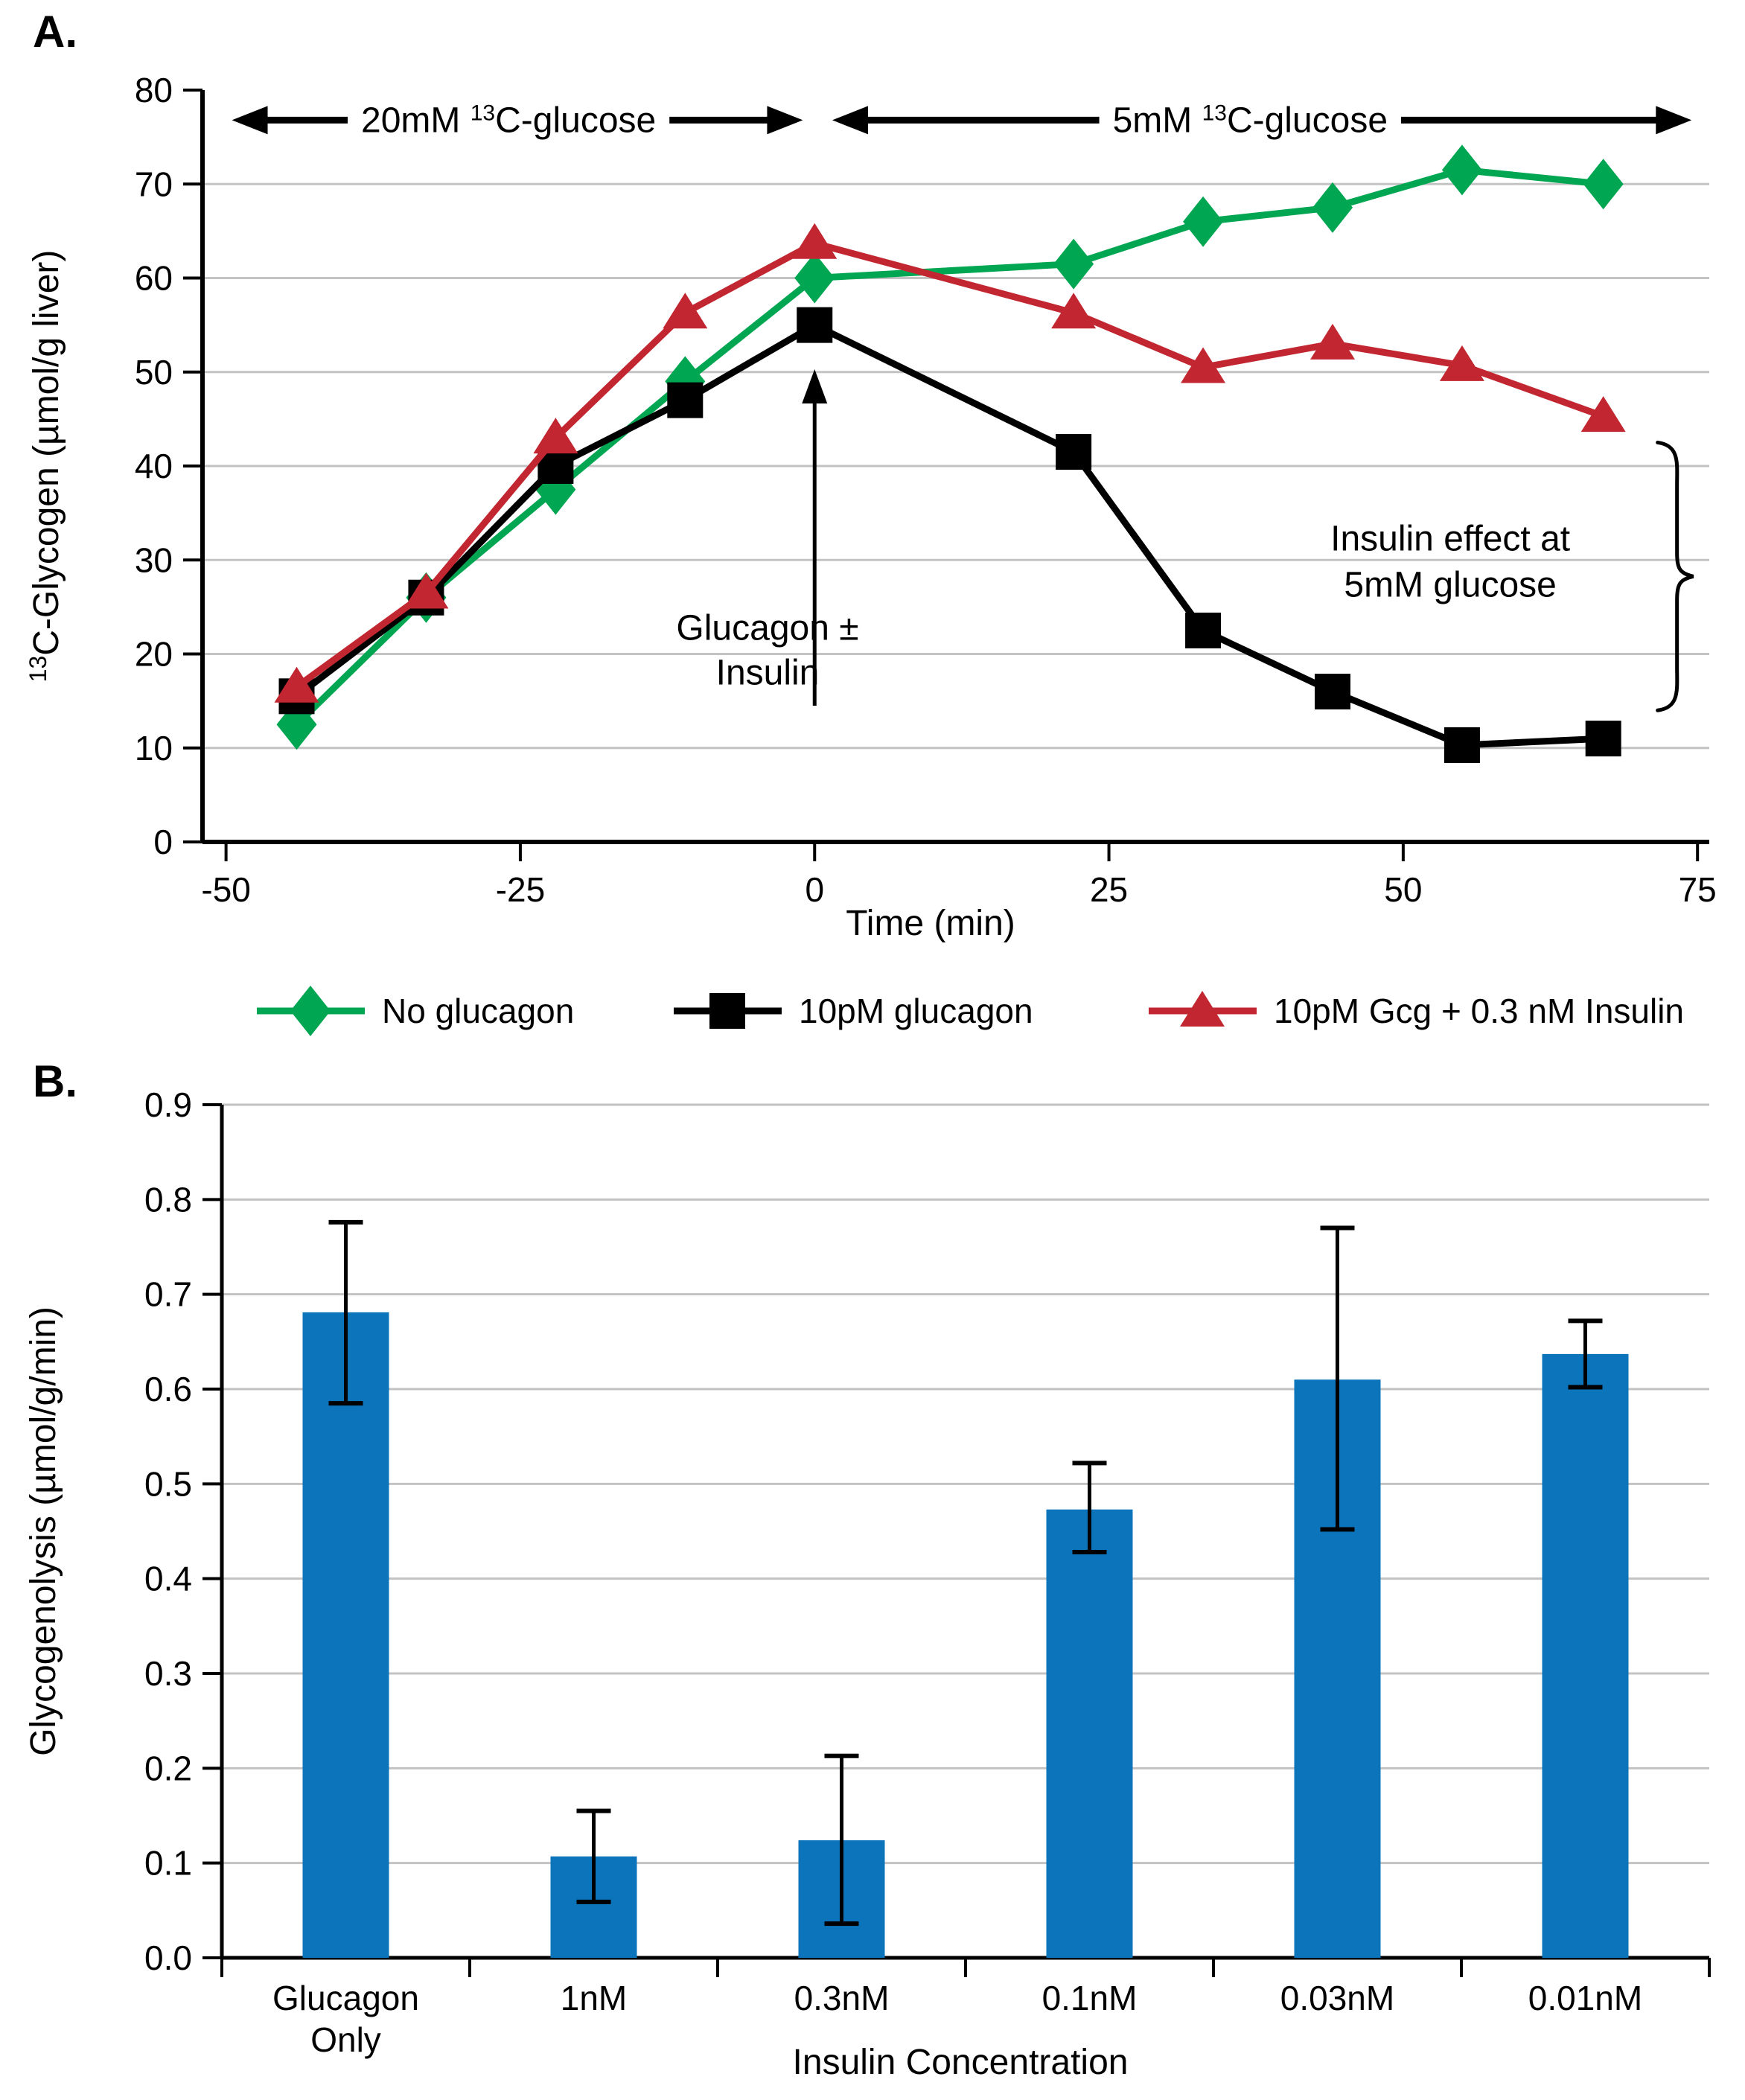  Describe the element at coordinates (520, 889) in the screenshot. I see `x-tick-label: -25` at that location.